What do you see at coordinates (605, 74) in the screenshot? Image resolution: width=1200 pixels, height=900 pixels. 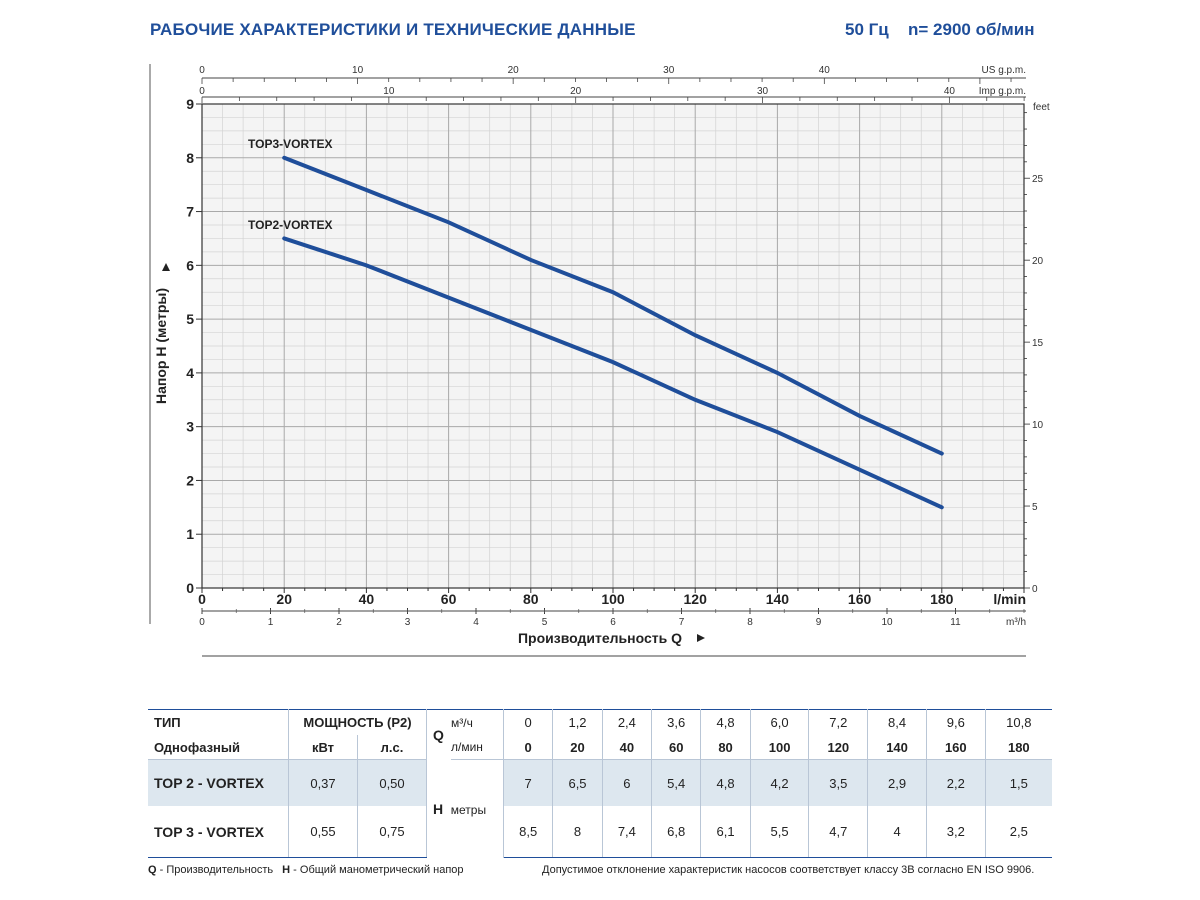 I see `us-gpm-ticks: 0 10 20 30 40` at bounding box center [605, 74].